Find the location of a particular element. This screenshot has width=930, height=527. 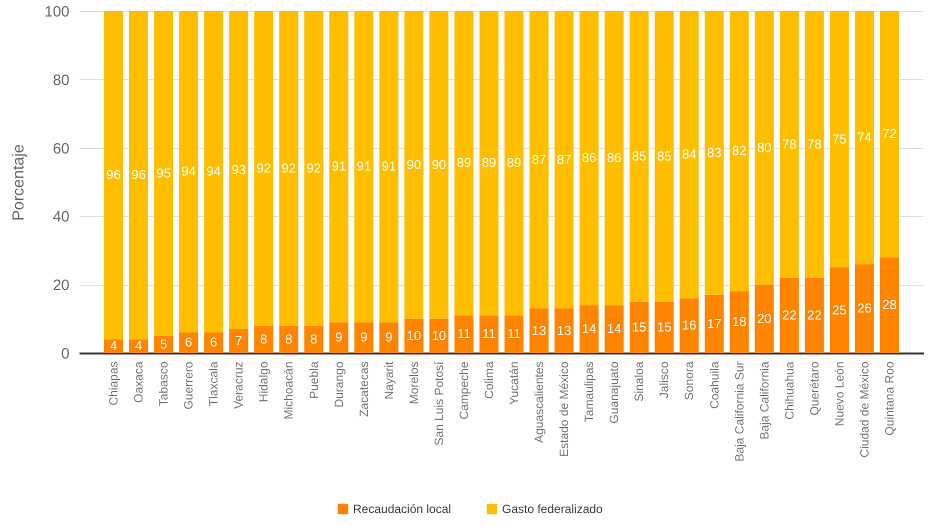

data-label: 26 is located at coordinates (864, 308).